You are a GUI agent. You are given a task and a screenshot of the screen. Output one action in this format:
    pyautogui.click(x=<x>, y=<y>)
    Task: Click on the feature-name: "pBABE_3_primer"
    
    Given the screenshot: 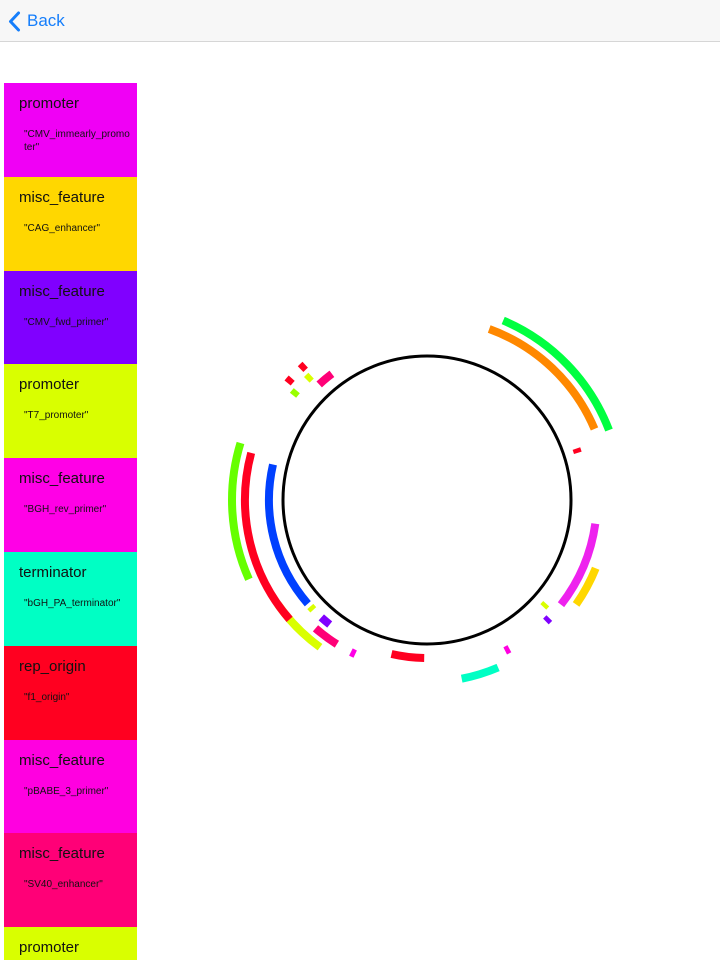 What is the action you would take?
    pyautogui.click(x=66, y=791)
    